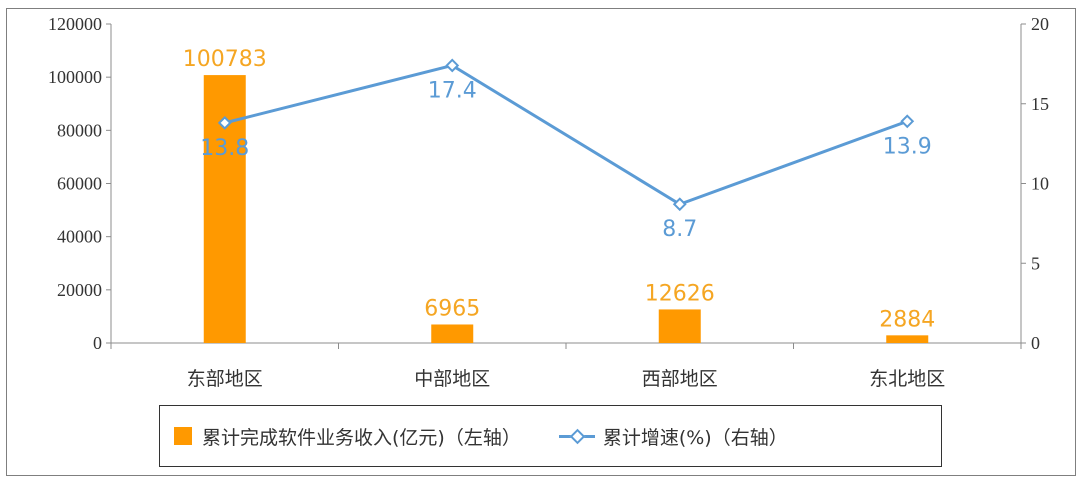 This screenshot has height=487, width=1087. I want to click on bar-data-label: 2884, so click(907, 319).